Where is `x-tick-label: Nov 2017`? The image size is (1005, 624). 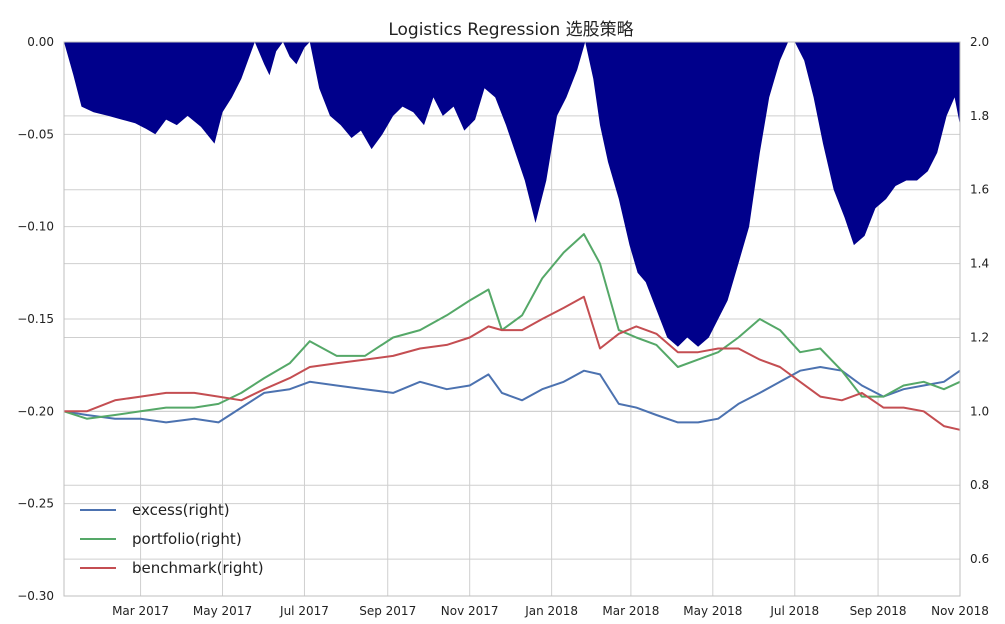 x-tick-label: Nov 2017 is located at coordinates (470, 611).